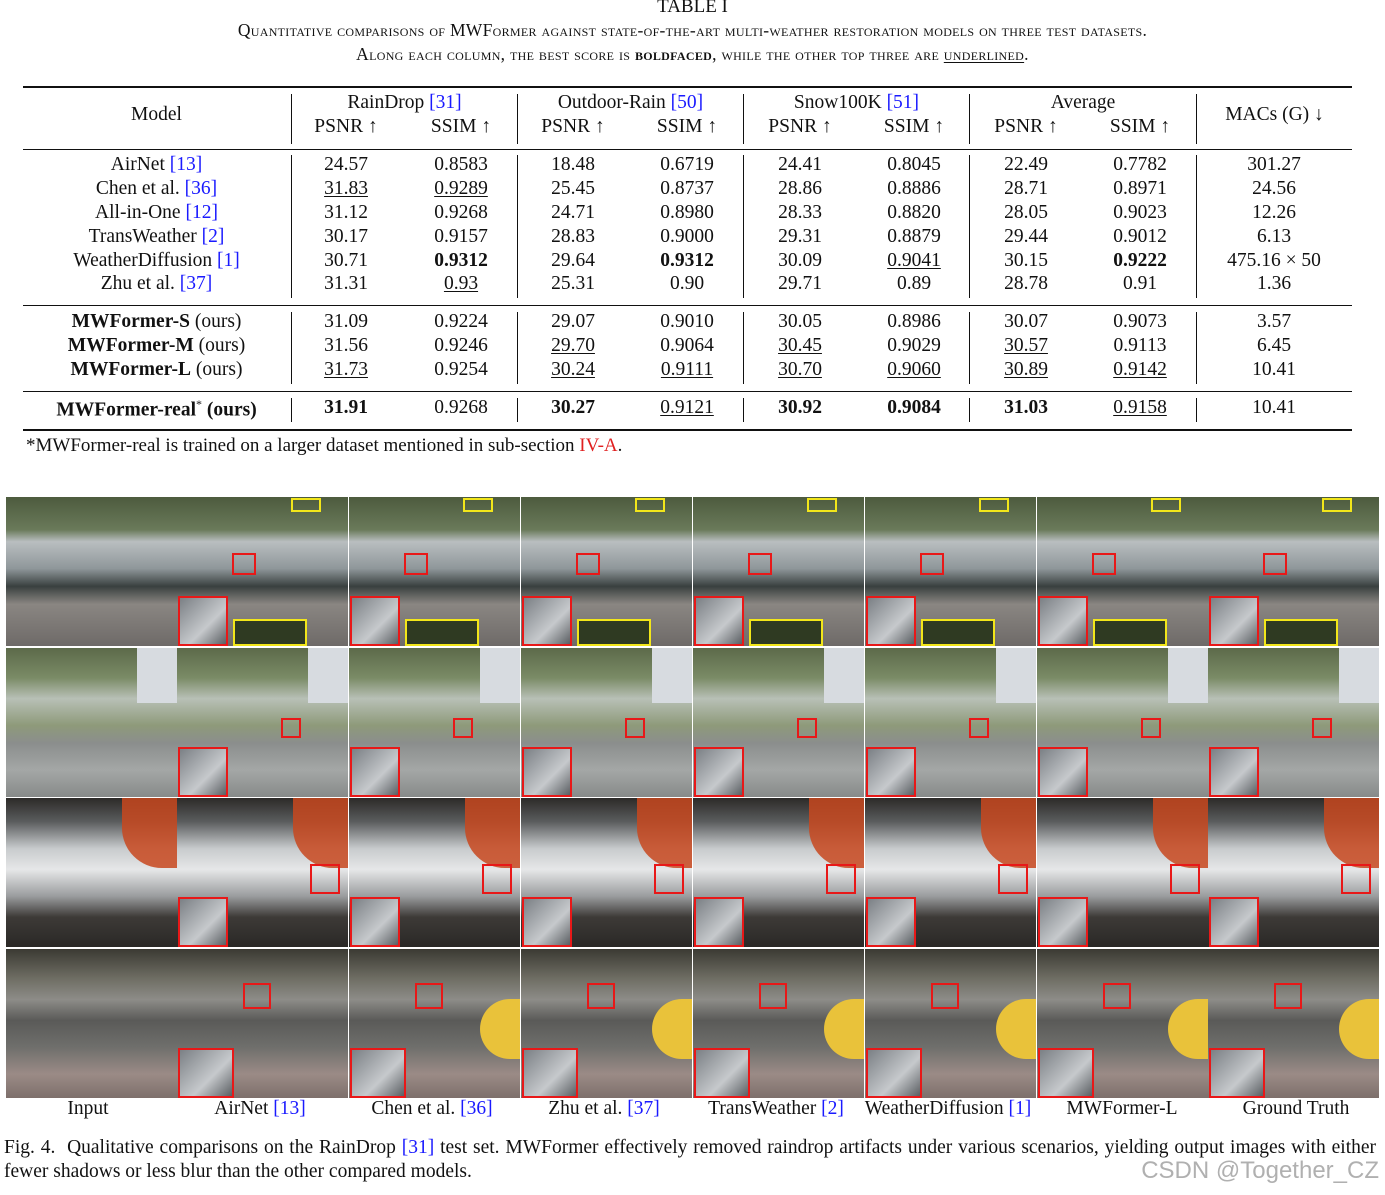 The height and width of the screenshot is (1195, 1385). What do you see at coordinates (687, 283) in the screenshot?
I see `table-cell: 0.90` at bounding box center [687, 283].